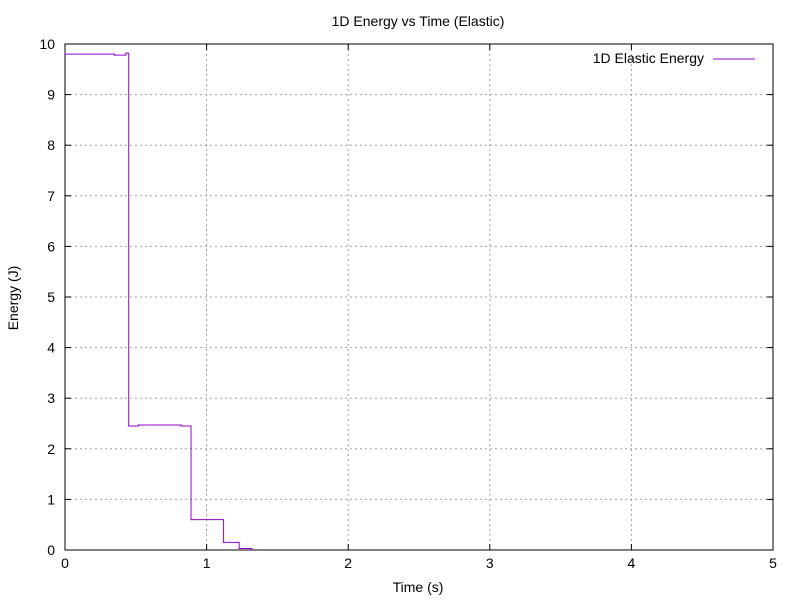 This screenshot has height=605, width=800. I want to click on x-tick-label: 5, so click(773, 563).